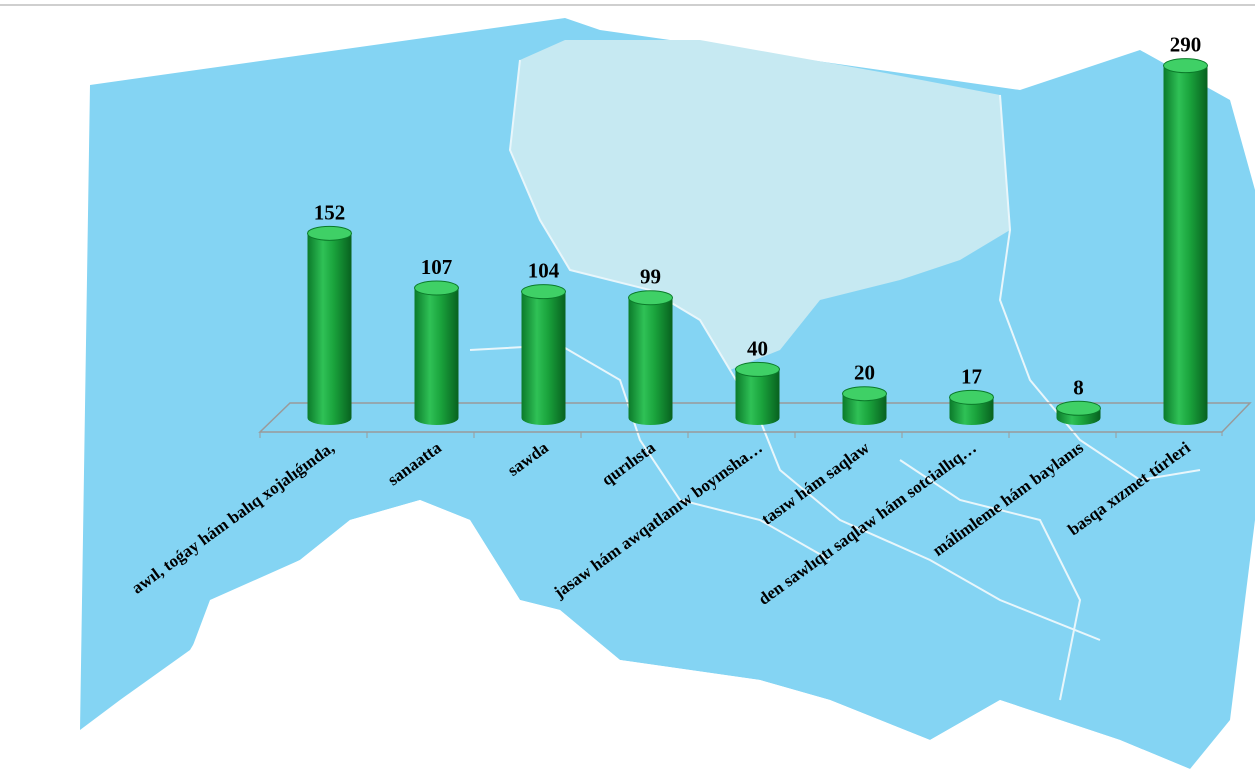  Describe the element at coordinates (1186, 45) in the screenshot. I see `value-label: 290` at that location.